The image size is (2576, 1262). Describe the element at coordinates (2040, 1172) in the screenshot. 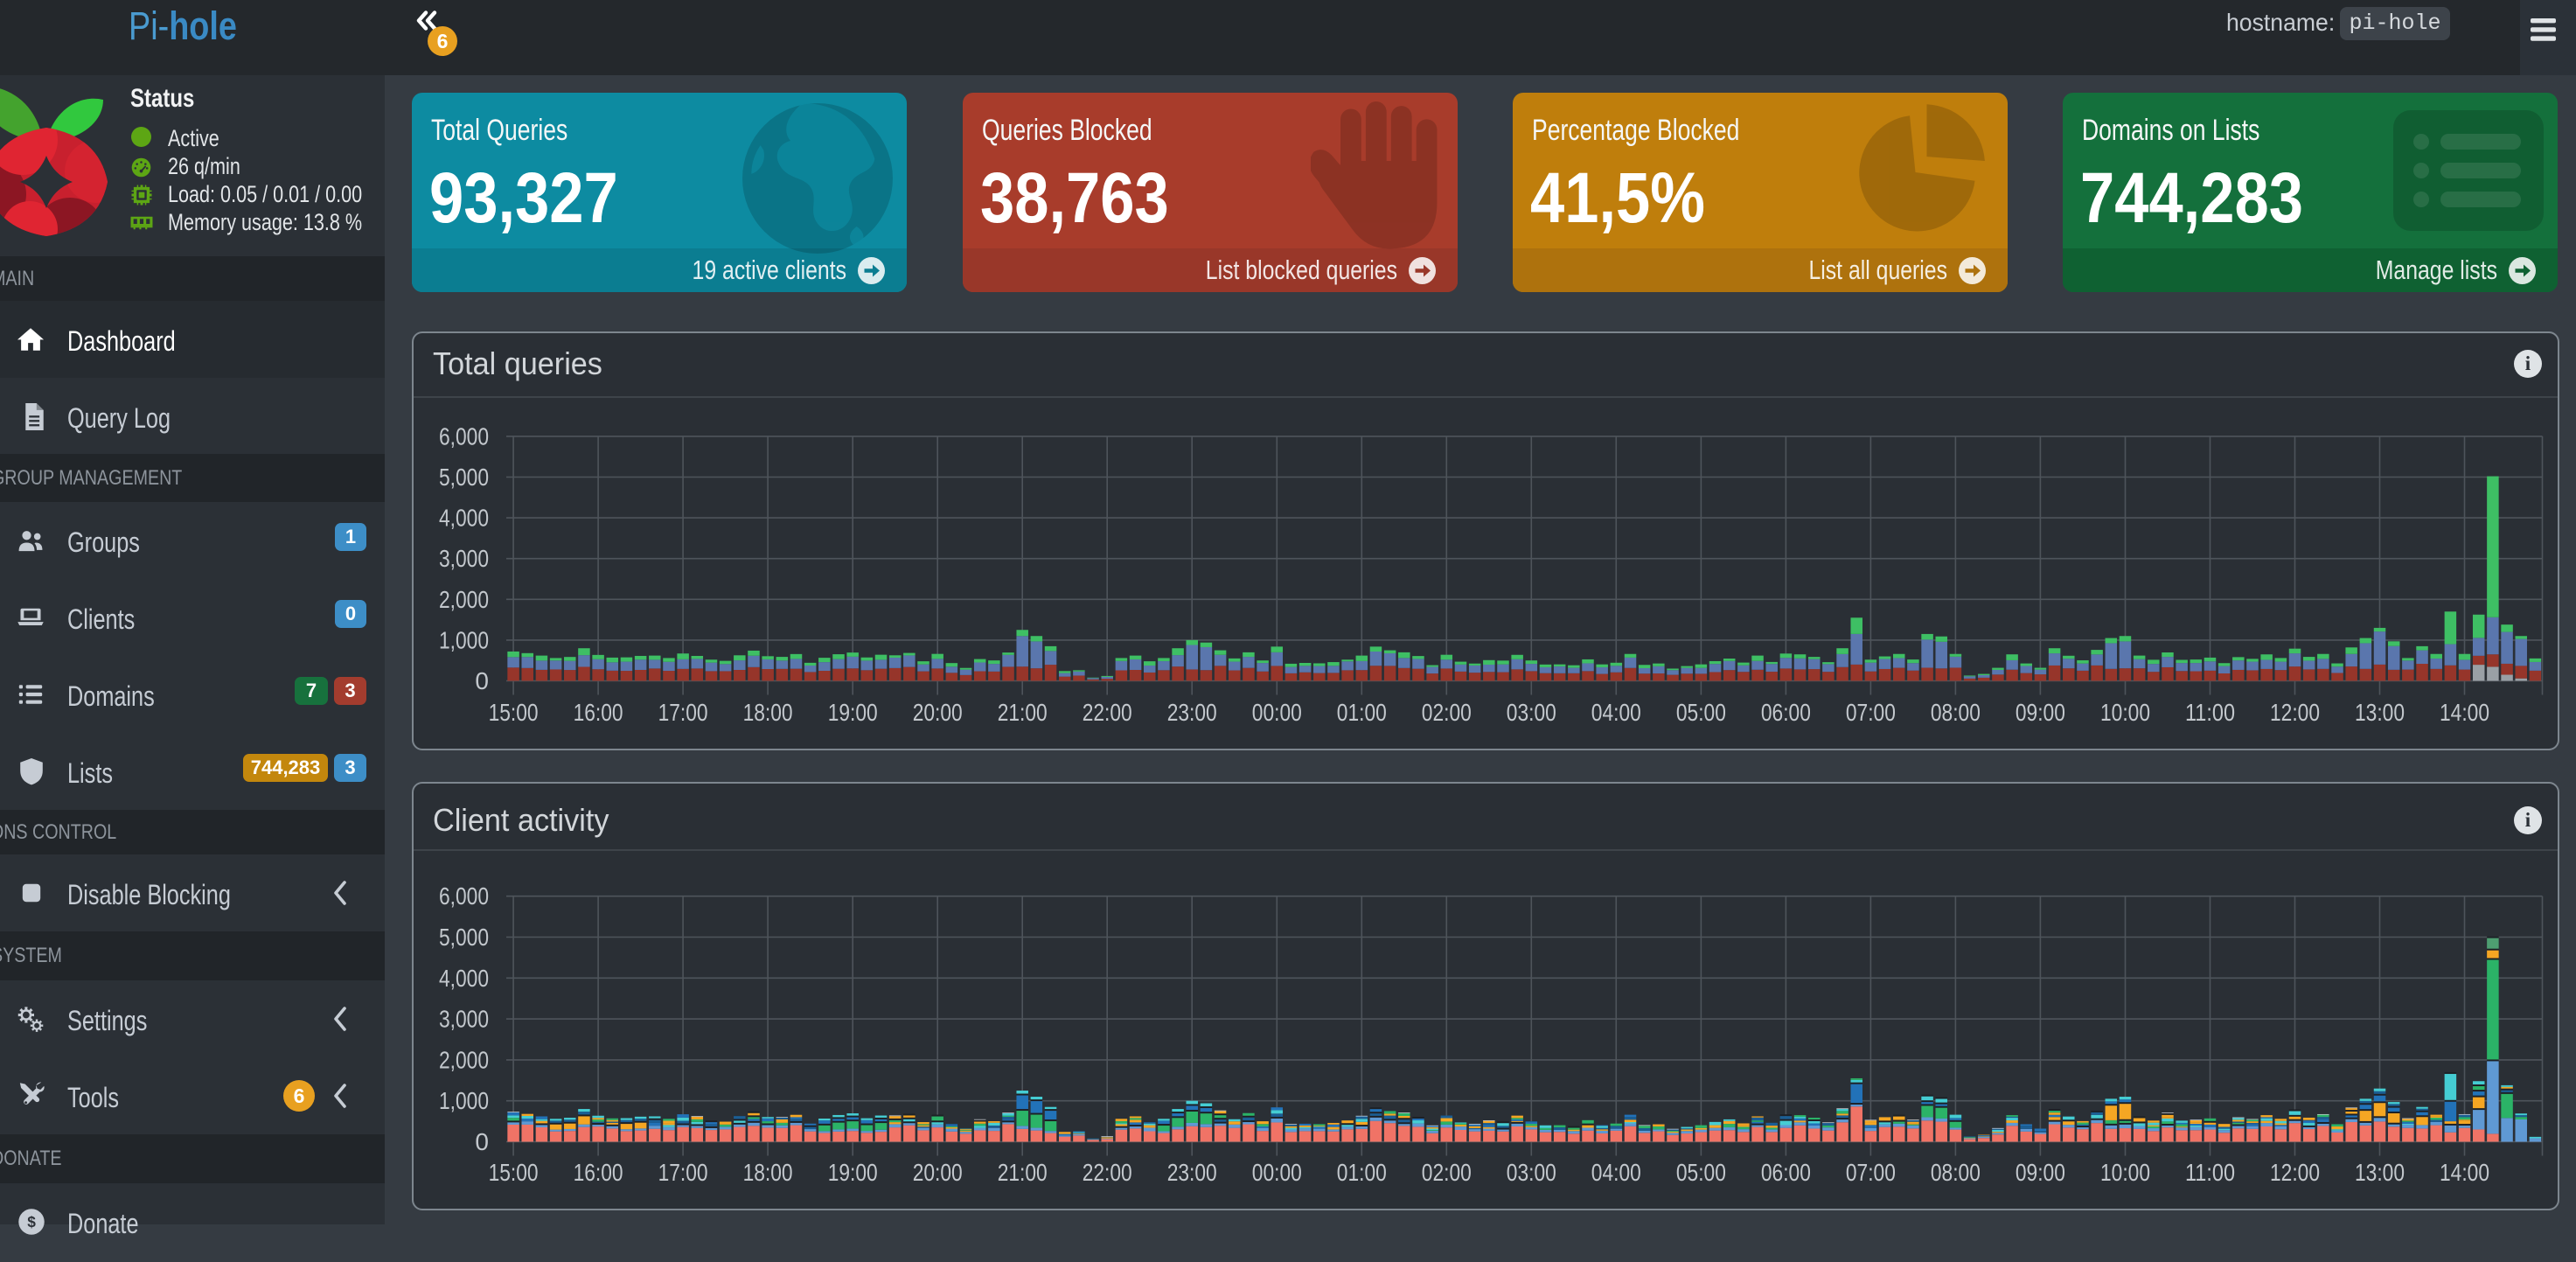

I see `svg-text: 09:00` at that location.